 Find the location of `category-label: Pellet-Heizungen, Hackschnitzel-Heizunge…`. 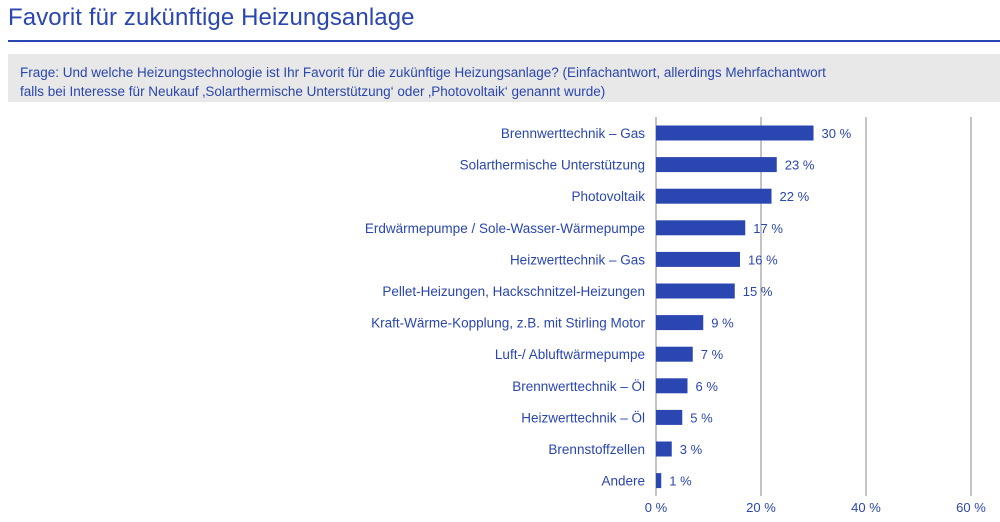

category-label: Pellet-Heizungen, Hackschnitzel-Heizunge… is located at coordinates (513, 291).